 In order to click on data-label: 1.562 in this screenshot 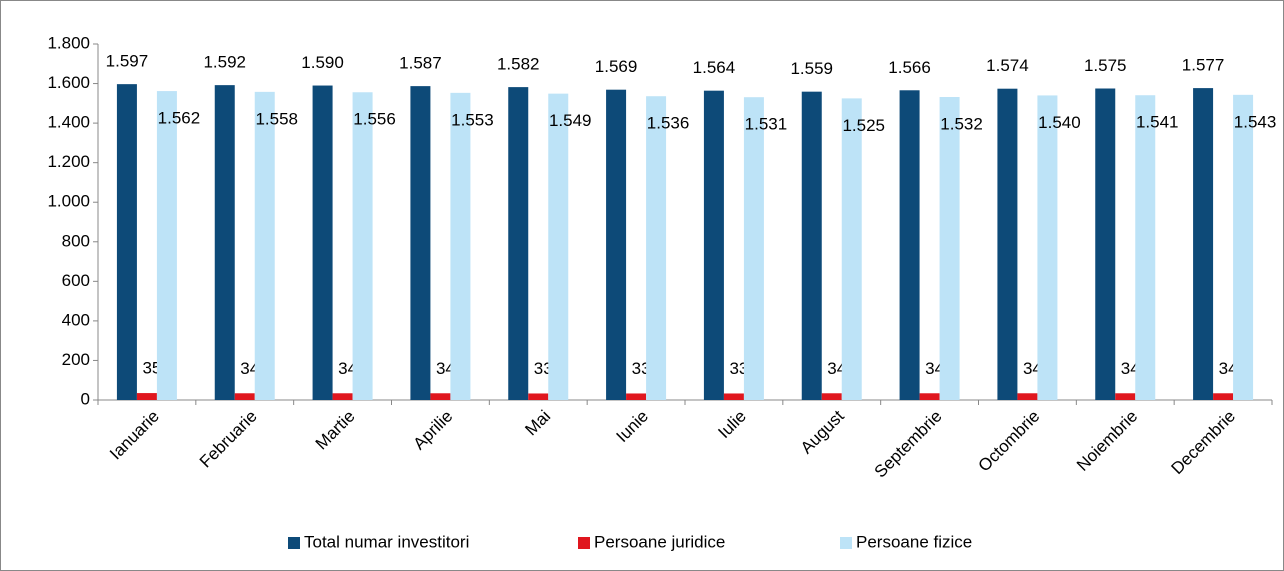, I will do `click(179, 118)`.